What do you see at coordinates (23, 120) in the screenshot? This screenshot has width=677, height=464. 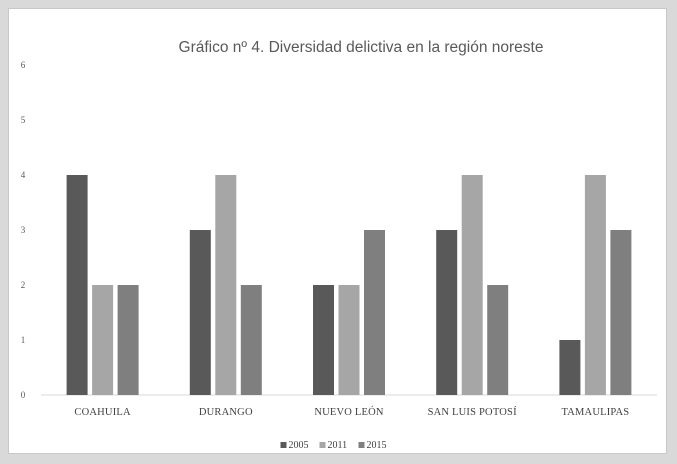 I see `y-tick-label: 5` at bounding box center [23, 120].